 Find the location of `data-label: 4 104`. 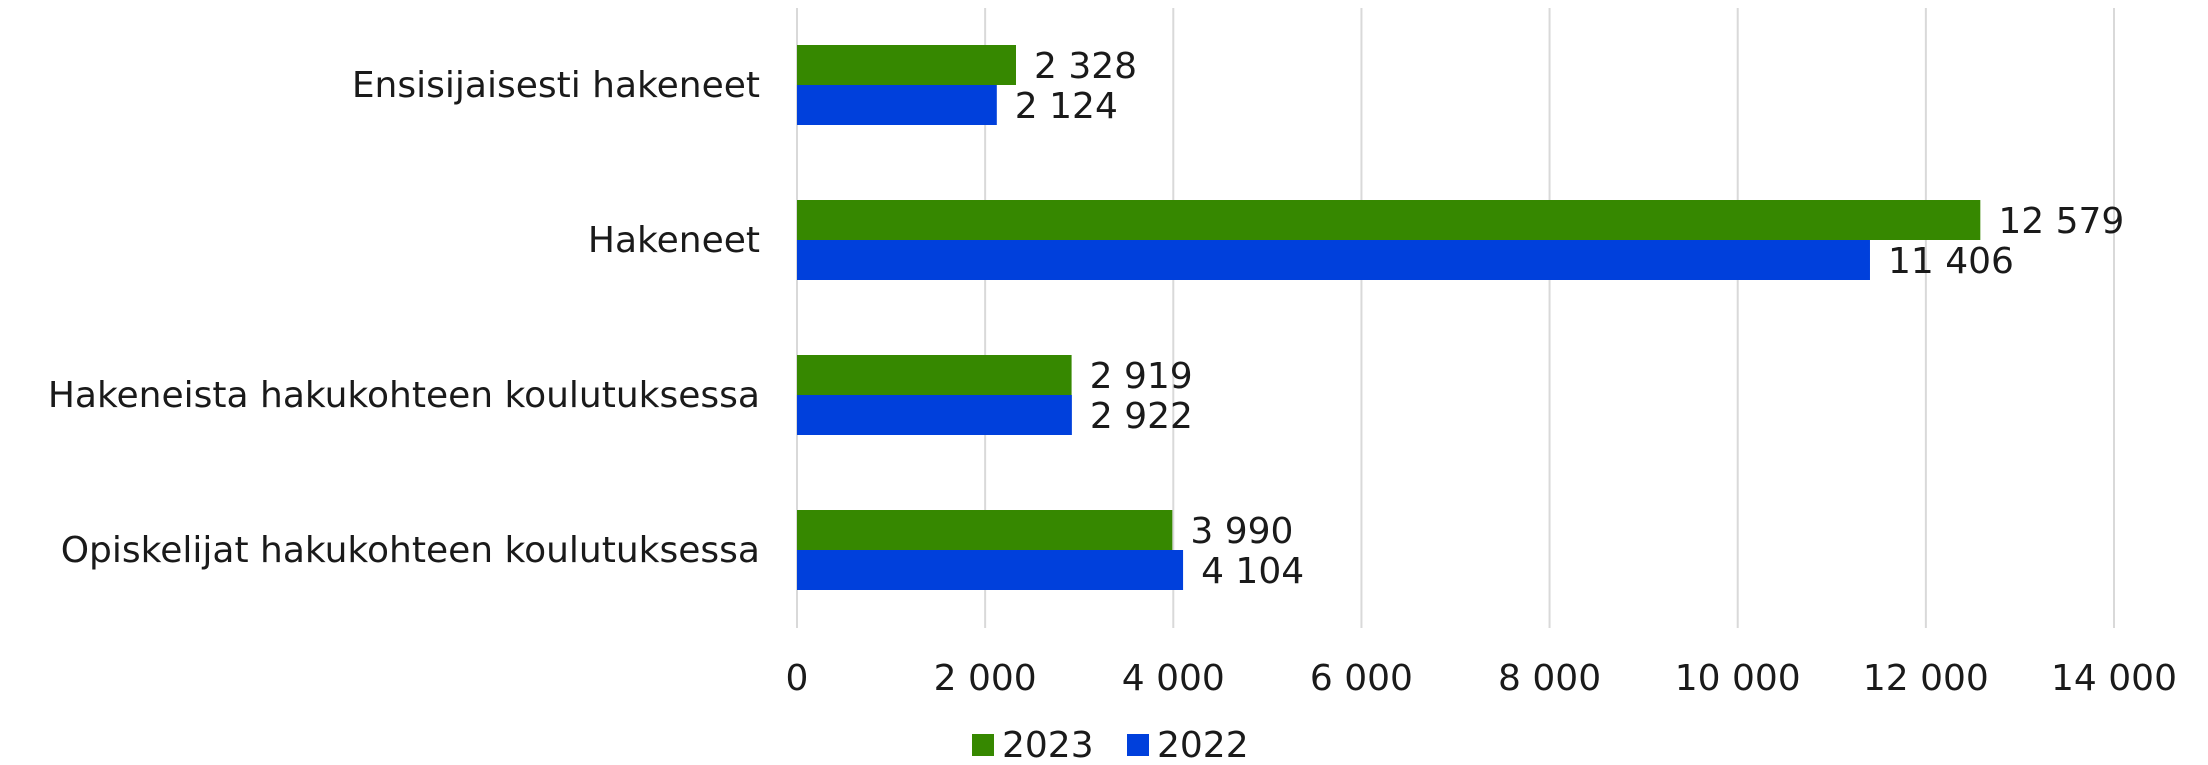

data-label: 4 104 is located at coordinates (1252, 571).